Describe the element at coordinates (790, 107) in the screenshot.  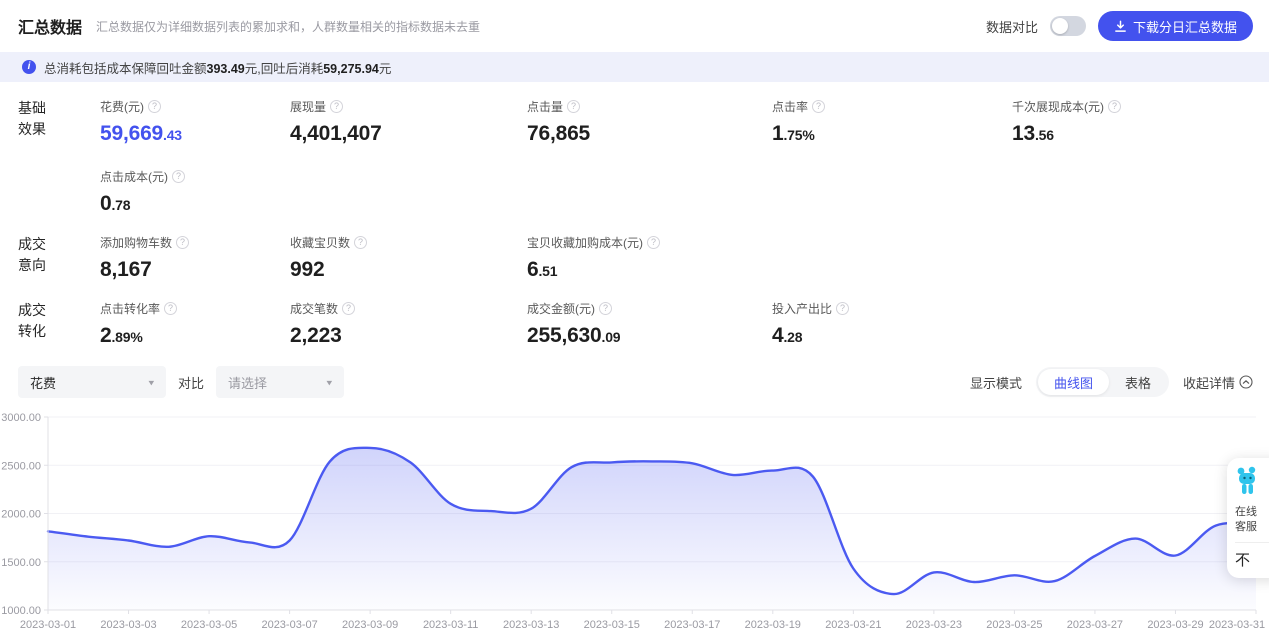
I see `metric-label: 点击率` at that location.